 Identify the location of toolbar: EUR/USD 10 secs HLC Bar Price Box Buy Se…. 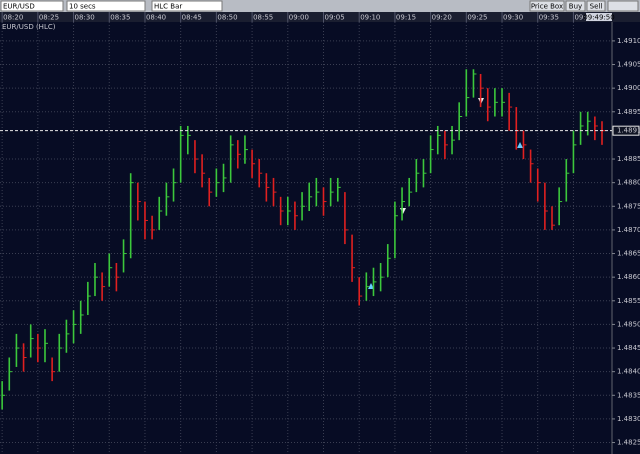
(320, 6).